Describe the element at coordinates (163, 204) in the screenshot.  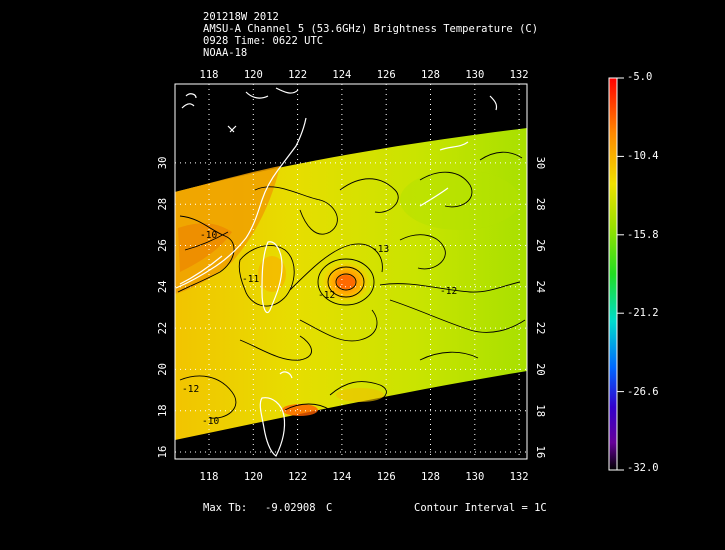
I see `lat-tick-label-left: 28` at that location.